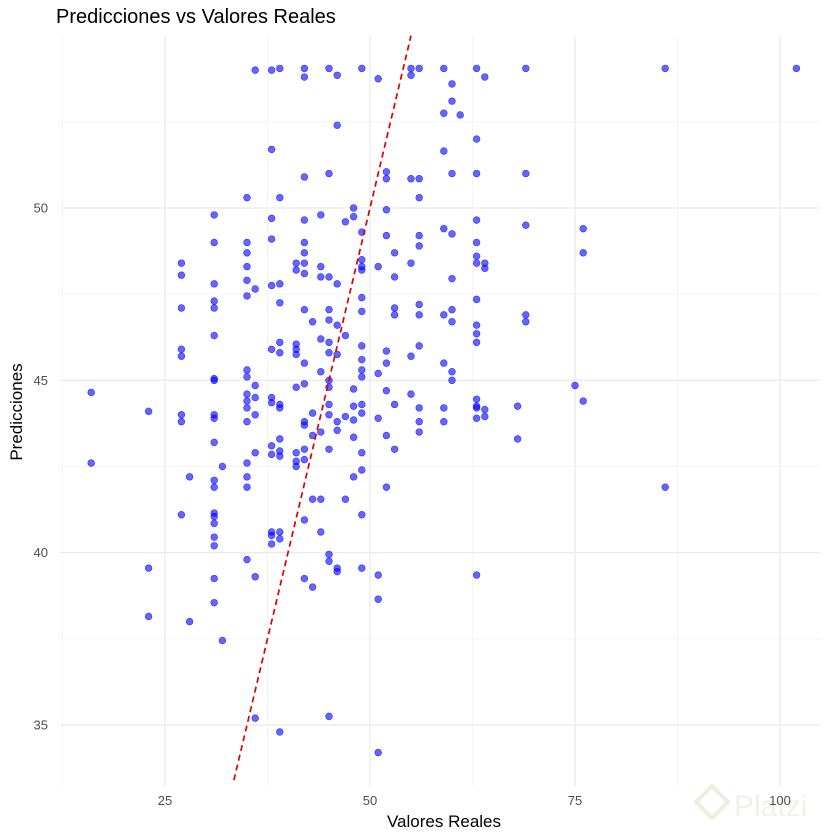 The image size is (840, 840). What do you see at coordinates (780, 800) in the screenshot?
I see `x-tick-label: 100` at bounding box center [780, 800].